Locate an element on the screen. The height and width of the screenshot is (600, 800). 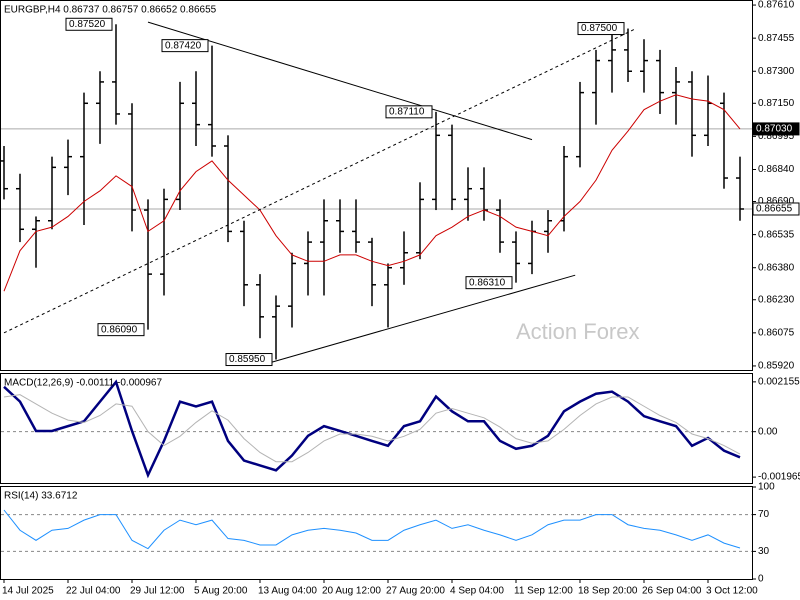
y-tick-label: 30 is located at coordinates (764, 551).